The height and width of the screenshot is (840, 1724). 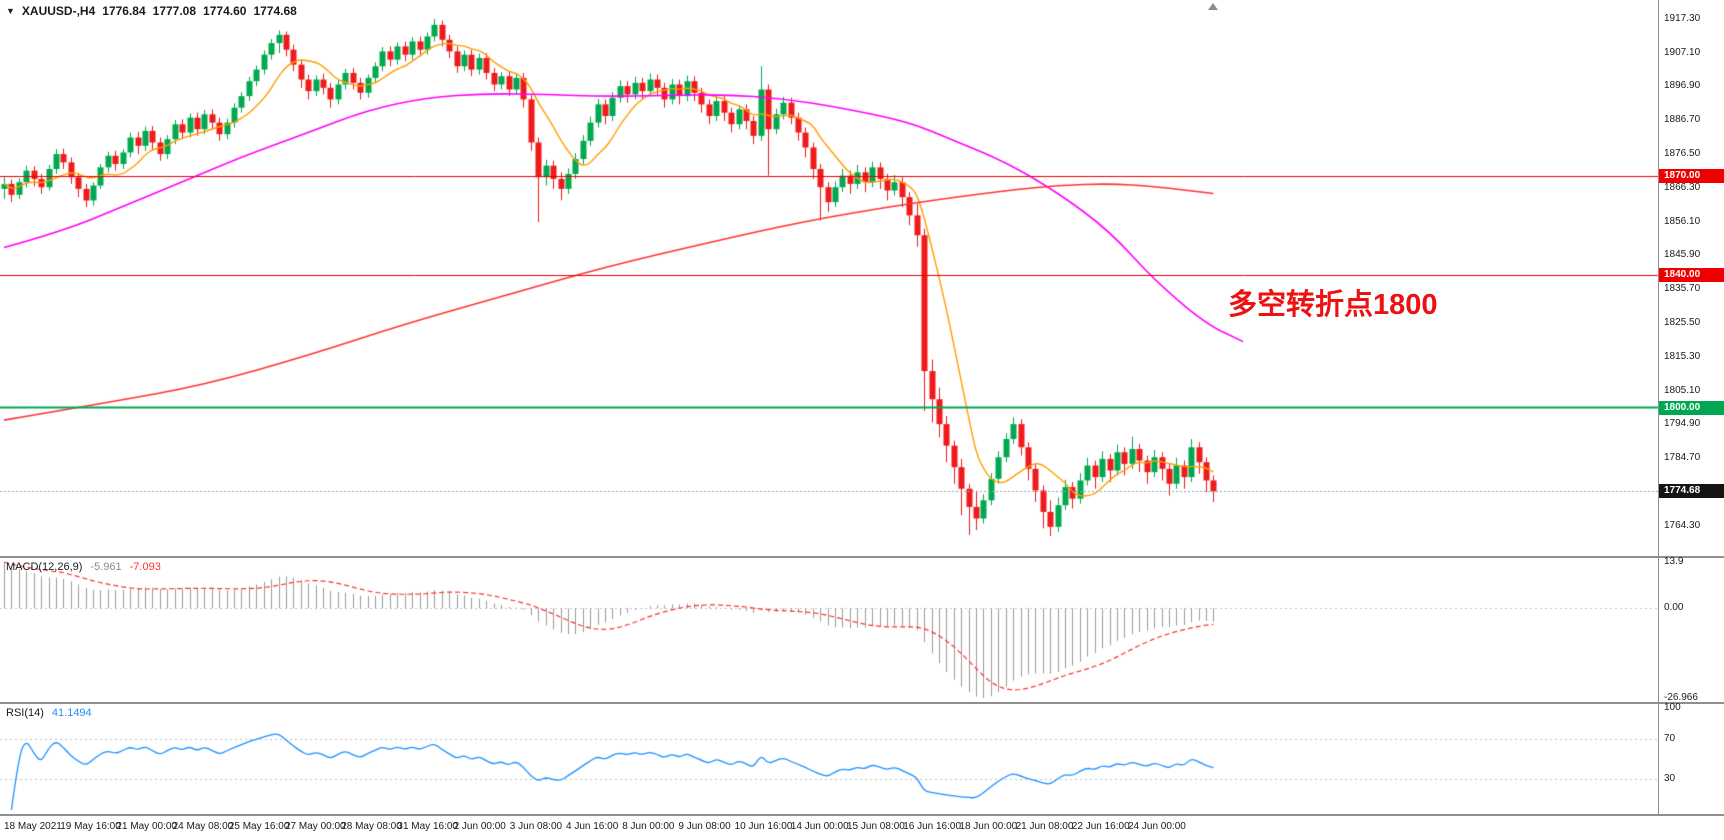 I want to click on time-axis-label: 18 May 2021, so click(x=33, y=826).